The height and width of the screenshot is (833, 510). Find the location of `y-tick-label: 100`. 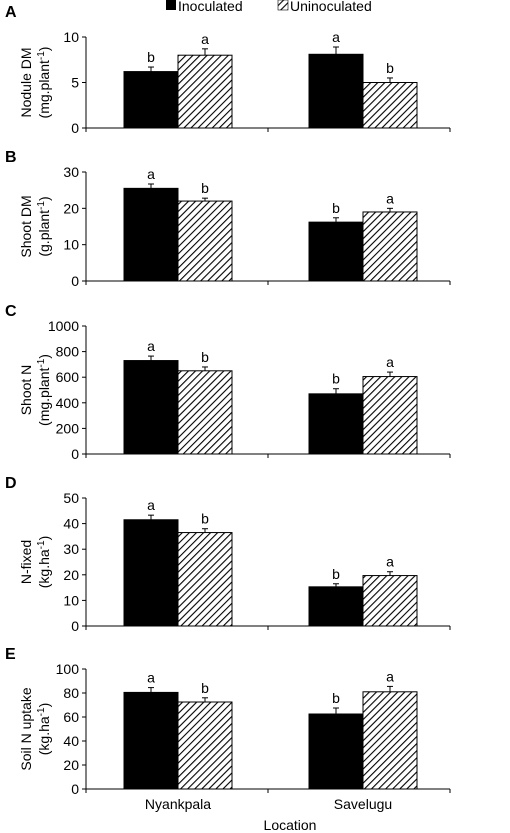

y-tick-label: 100 is located at coordinates (68, 669).